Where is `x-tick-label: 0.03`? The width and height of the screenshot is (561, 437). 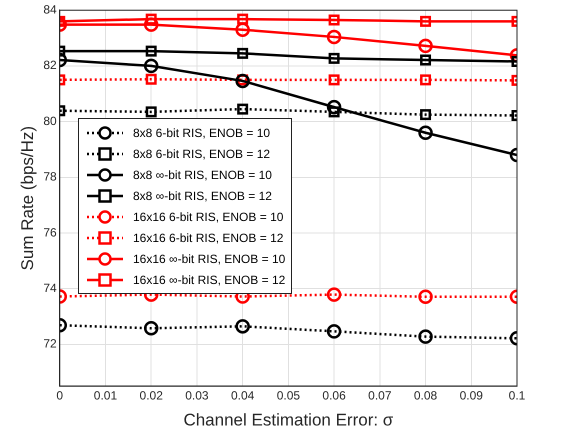
x-tick-label: 0.03 is located at coordinates (197, 395).